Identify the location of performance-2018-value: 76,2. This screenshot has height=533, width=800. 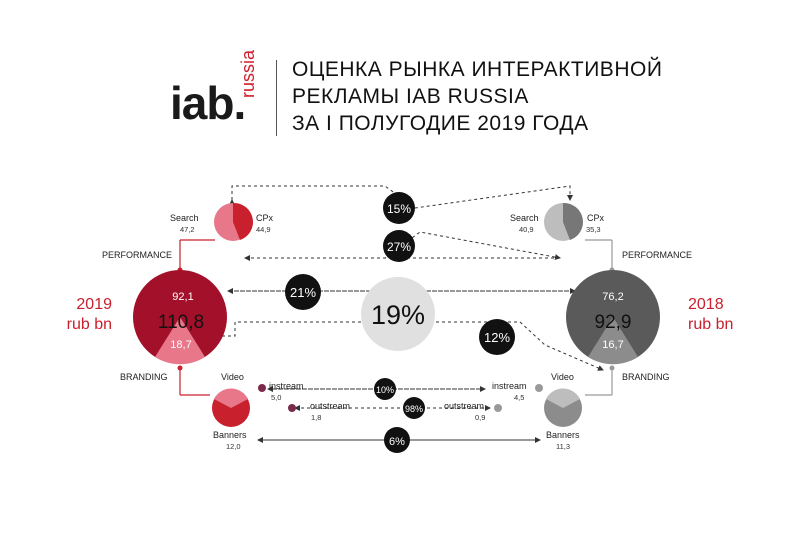
(612, 297).